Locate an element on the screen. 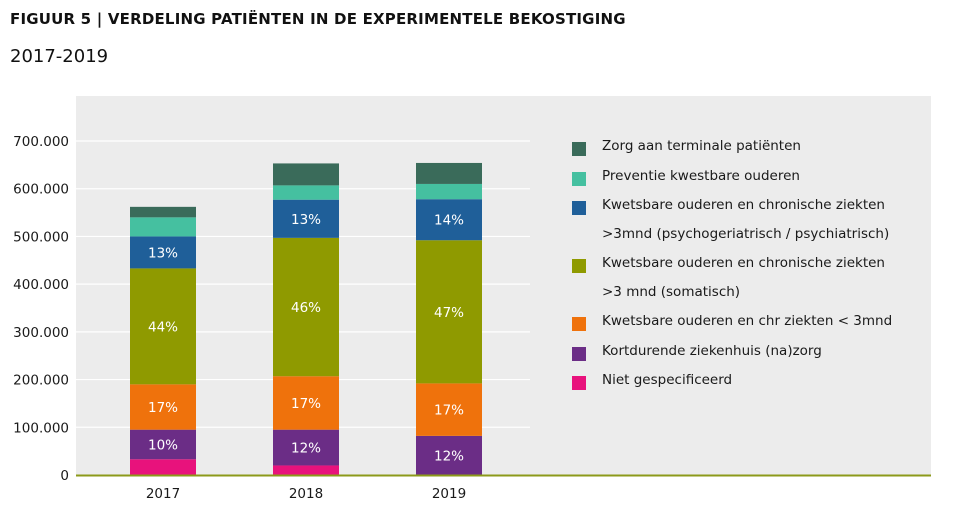  data-label: 44% is located at coordinates (163, 327).